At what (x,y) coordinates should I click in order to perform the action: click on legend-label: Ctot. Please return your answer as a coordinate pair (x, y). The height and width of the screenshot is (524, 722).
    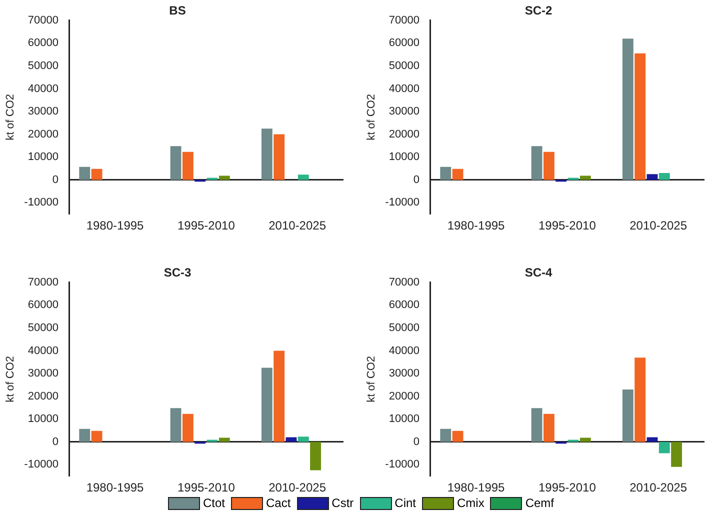
    Looking at the image, I should click on (213, 503).